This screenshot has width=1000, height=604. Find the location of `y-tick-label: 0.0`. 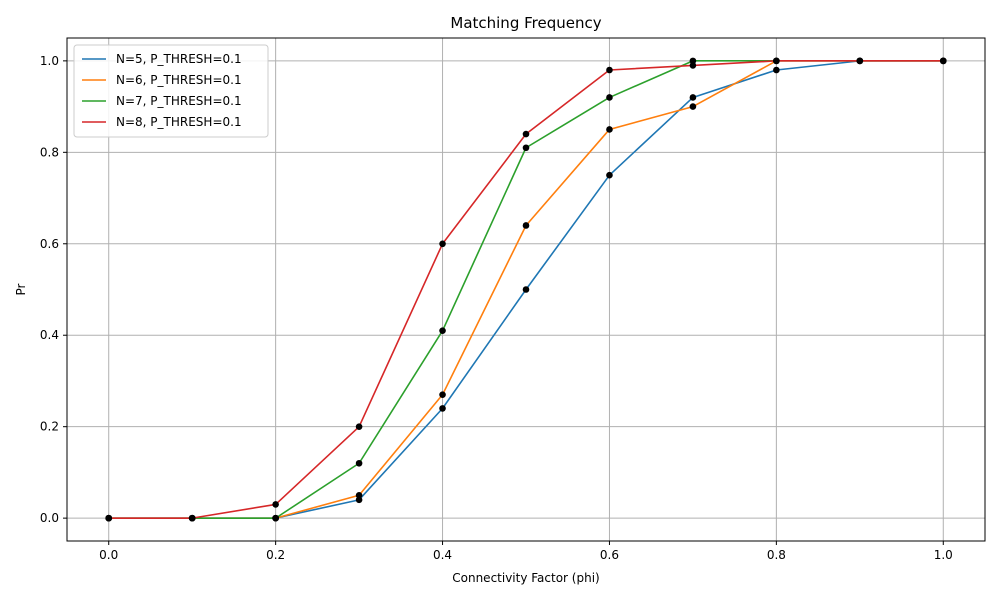

y-tick-label: 0.0 is located at coordinates (49, 518).